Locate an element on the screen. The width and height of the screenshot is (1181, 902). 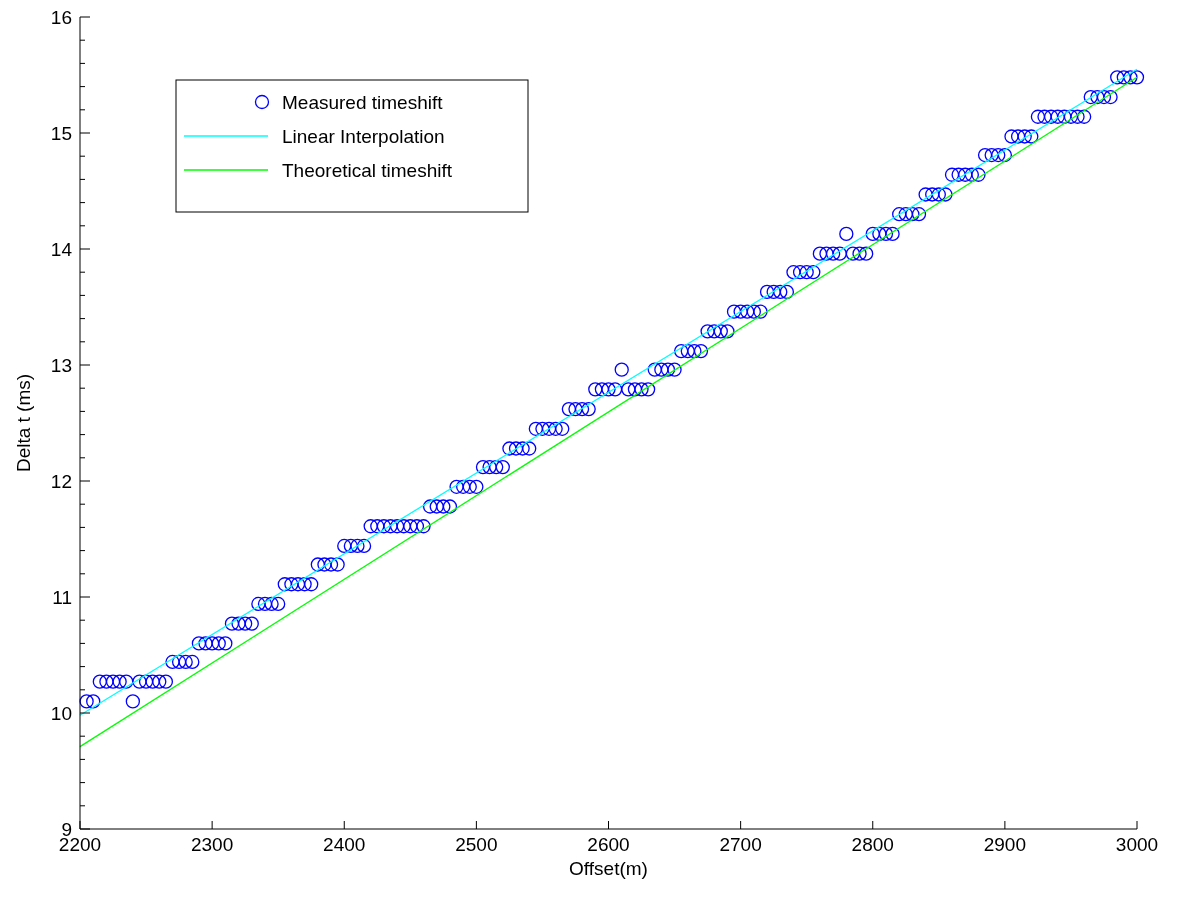
y-tick-label: 11 is located at coordinates (62, 597).